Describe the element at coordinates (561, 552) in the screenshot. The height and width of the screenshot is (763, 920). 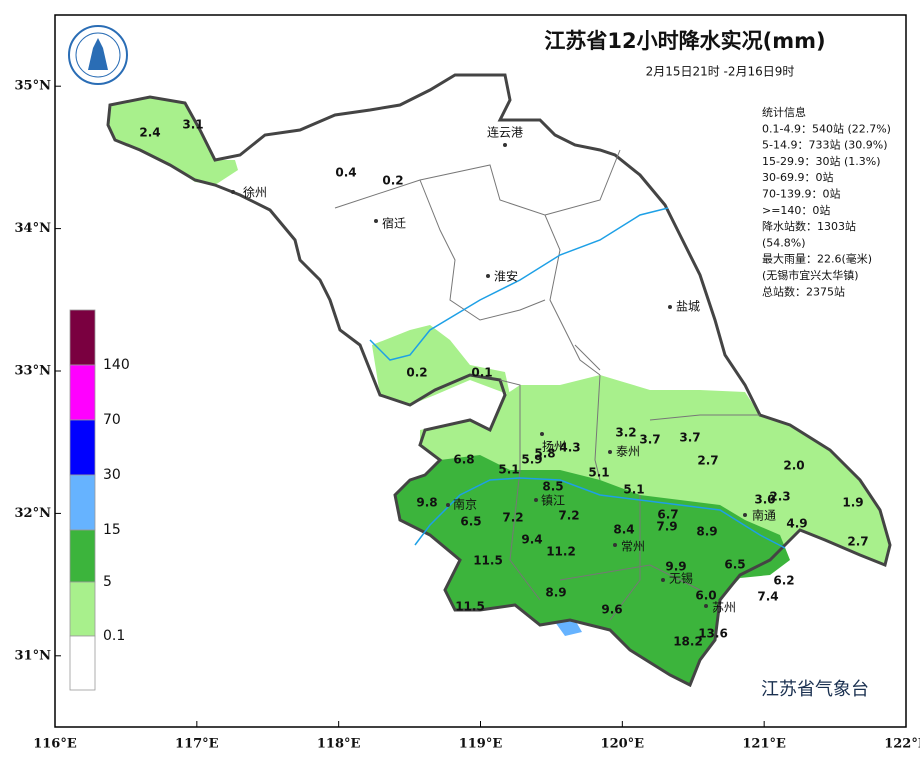
I see `rain-label: 11.2` at that location.